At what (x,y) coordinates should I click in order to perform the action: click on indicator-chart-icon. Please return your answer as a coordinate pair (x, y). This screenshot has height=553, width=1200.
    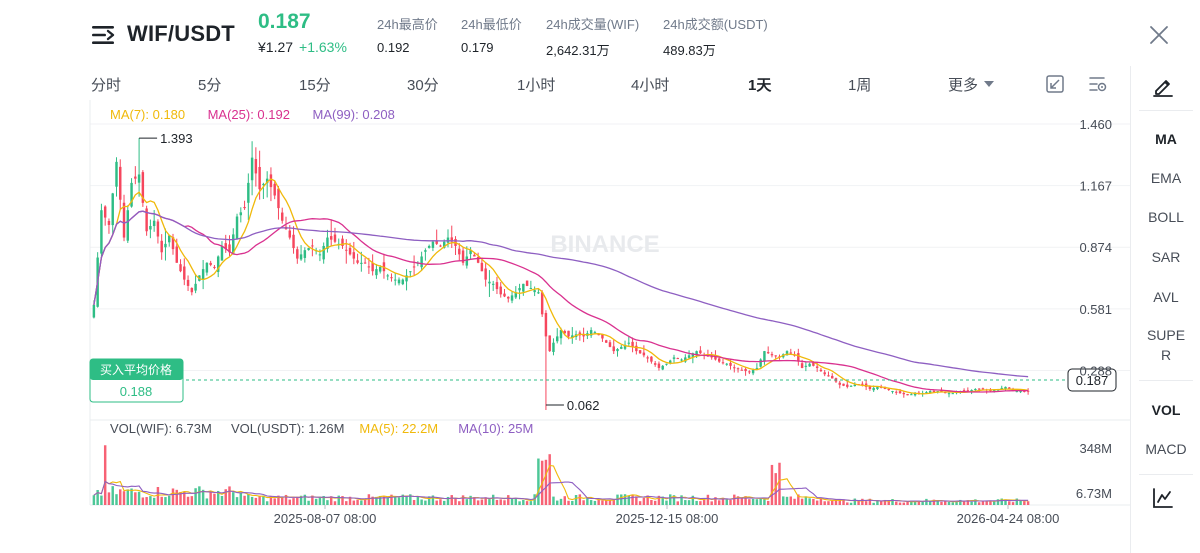
    Looking at the image, I should click on (1163, 498).